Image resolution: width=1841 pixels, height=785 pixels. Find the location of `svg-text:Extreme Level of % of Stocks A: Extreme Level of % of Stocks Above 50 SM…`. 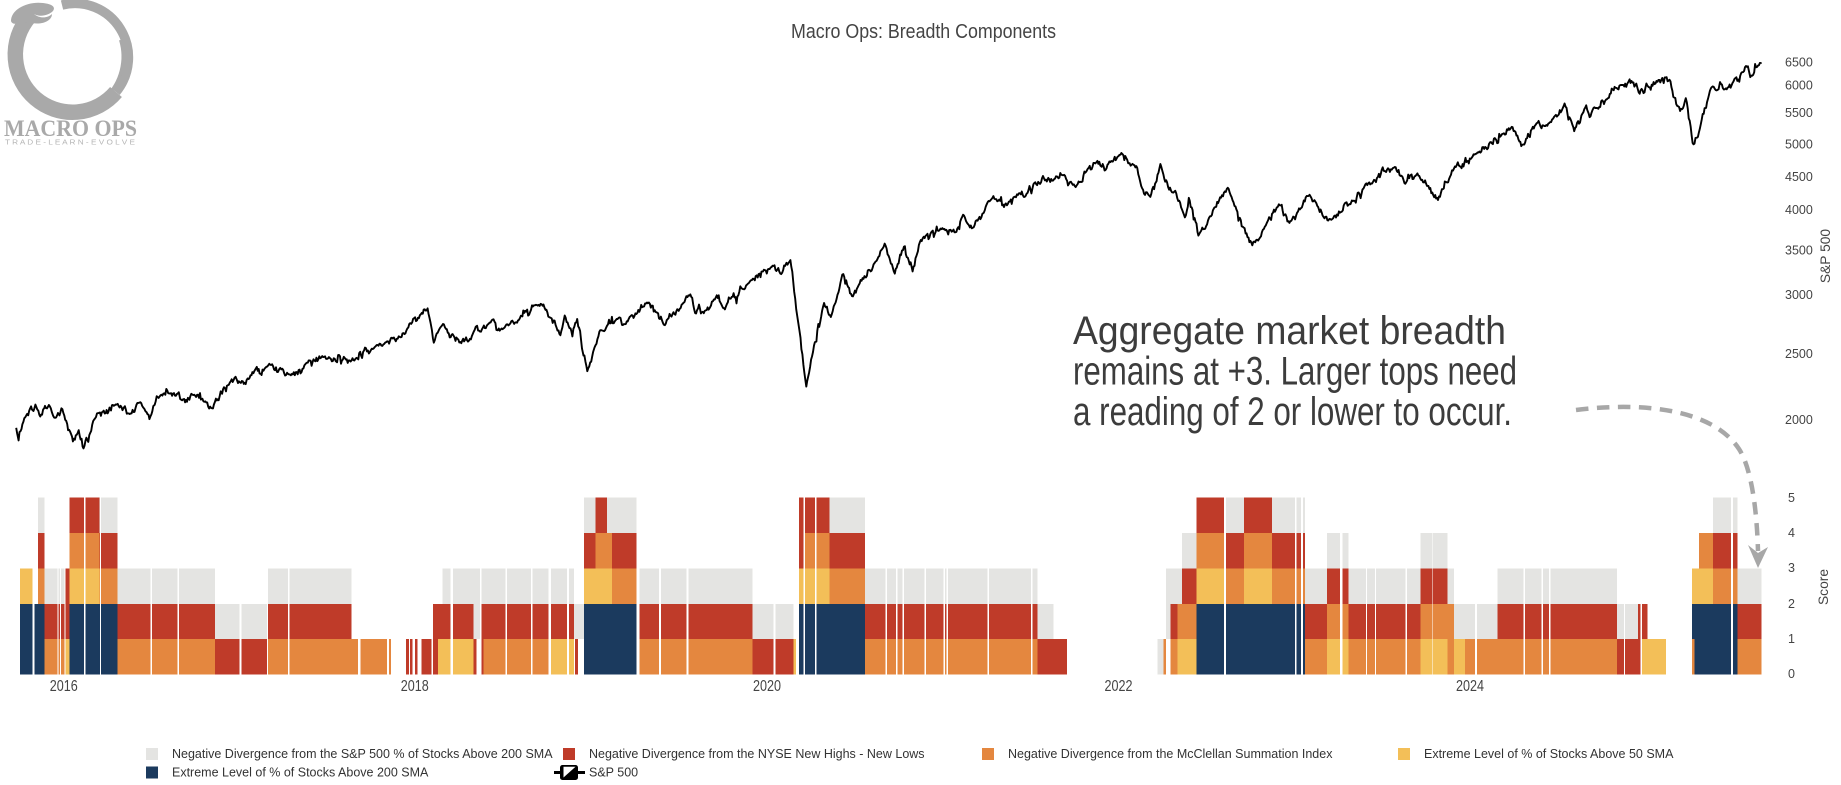

svg-text:Extreme Level of % of Stocks A: Extreme Level of % of Stocks Above 50 SM… is located at coordinates (1549, 754).